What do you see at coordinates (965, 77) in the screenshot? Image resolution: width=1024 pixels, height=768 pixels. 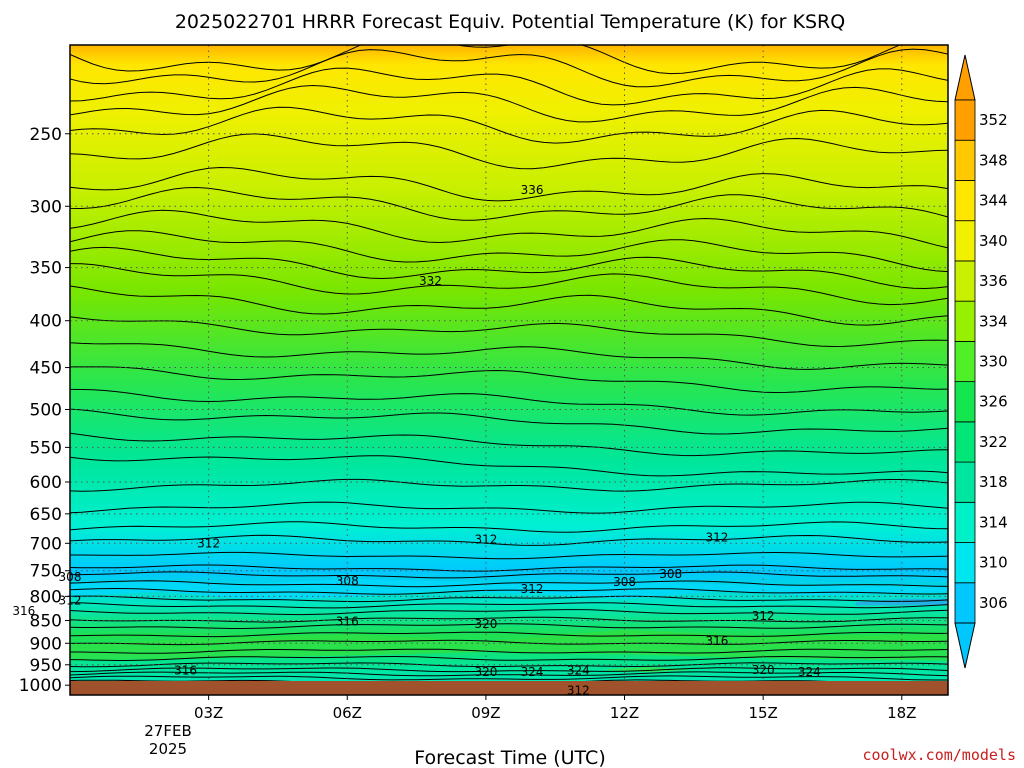 I see `colorbar-max-arrow` at bounding box center [965, 77].